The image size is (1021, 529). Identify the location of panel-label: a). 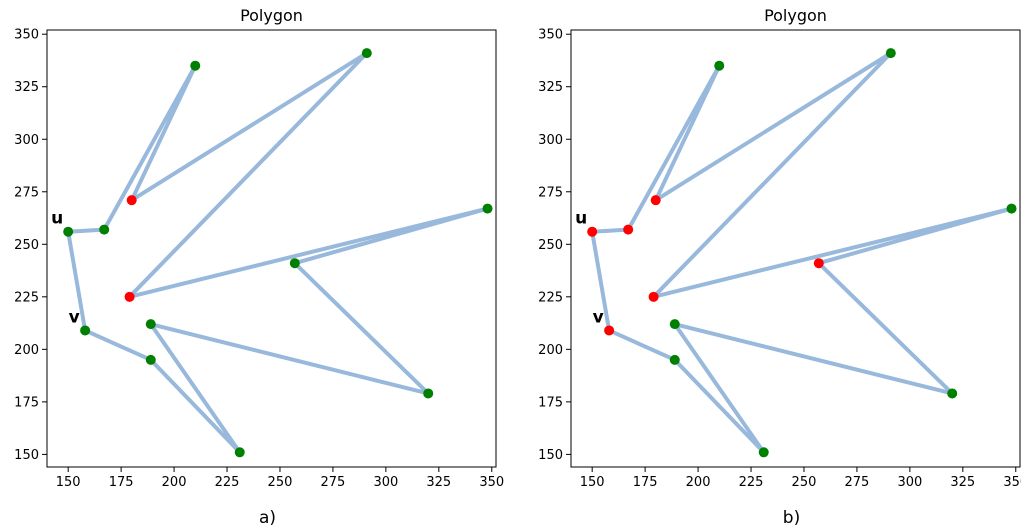
(267, 518).